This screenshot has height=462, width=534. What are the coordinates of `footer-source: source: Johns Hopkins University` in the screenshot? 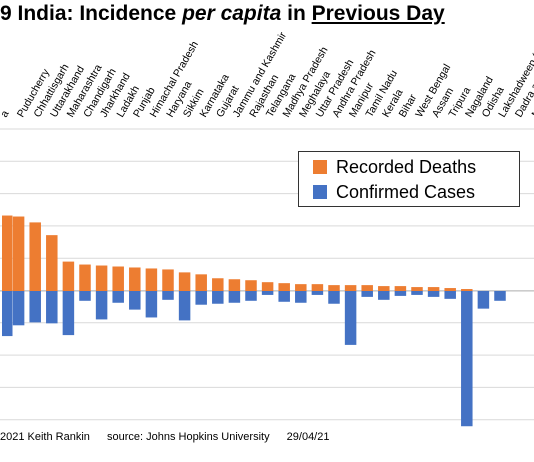 It's located at (188, 437).